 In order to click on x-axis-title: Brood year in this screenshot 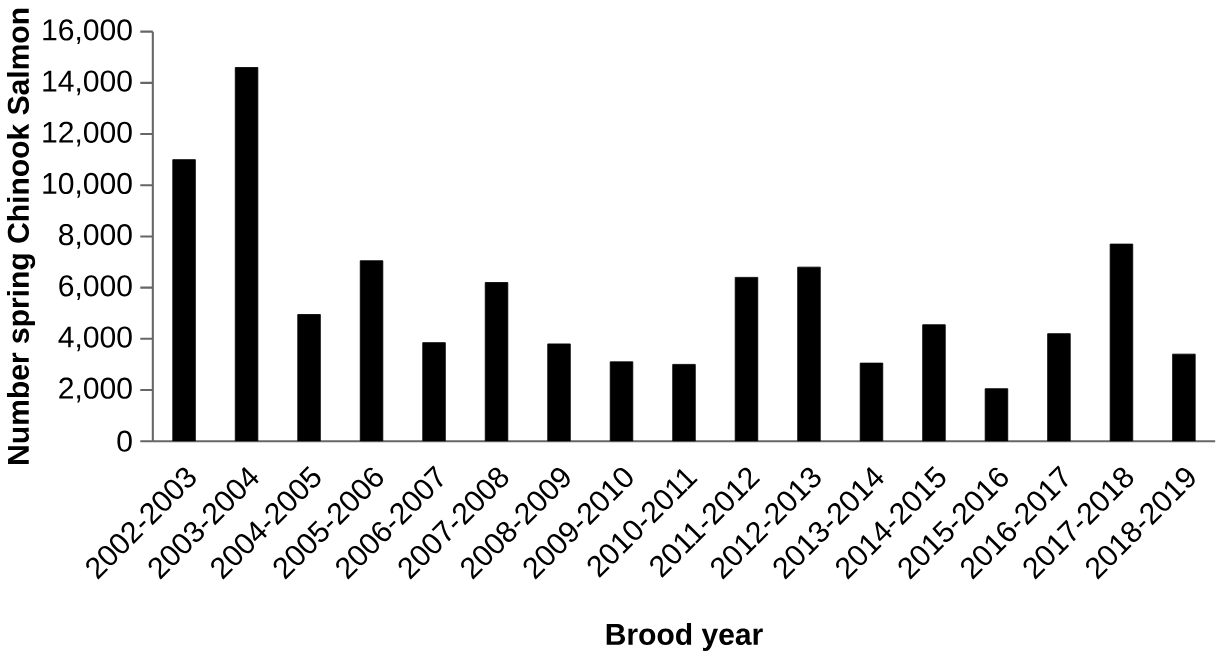, I will do `click(684, 637)`.